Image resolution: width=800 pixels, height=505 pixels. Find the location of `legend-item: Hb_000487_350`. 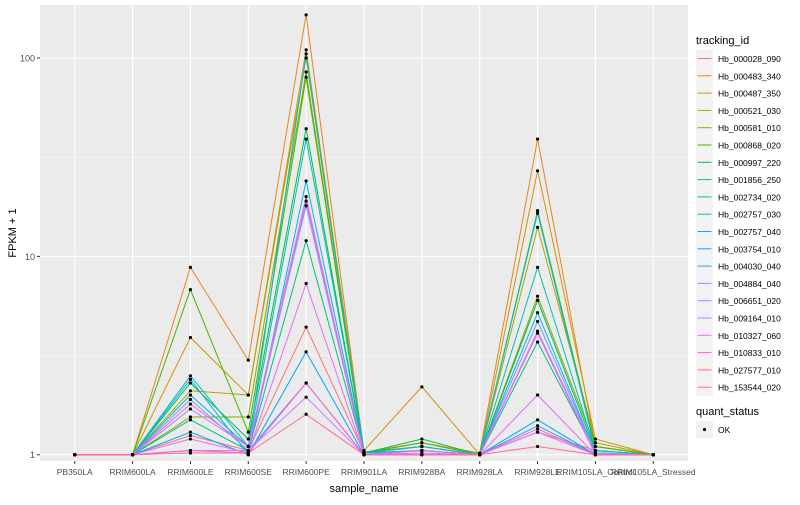

legend-item: Hb_000487_350 is located at coordinates (738, 93).